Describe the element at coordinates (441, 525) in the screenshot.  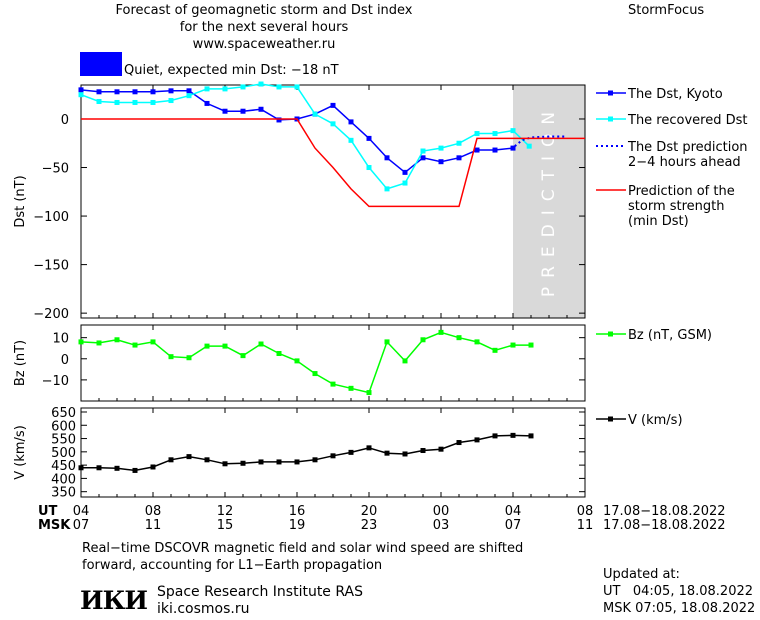
I see `msk-tick-label: 03` at that location.